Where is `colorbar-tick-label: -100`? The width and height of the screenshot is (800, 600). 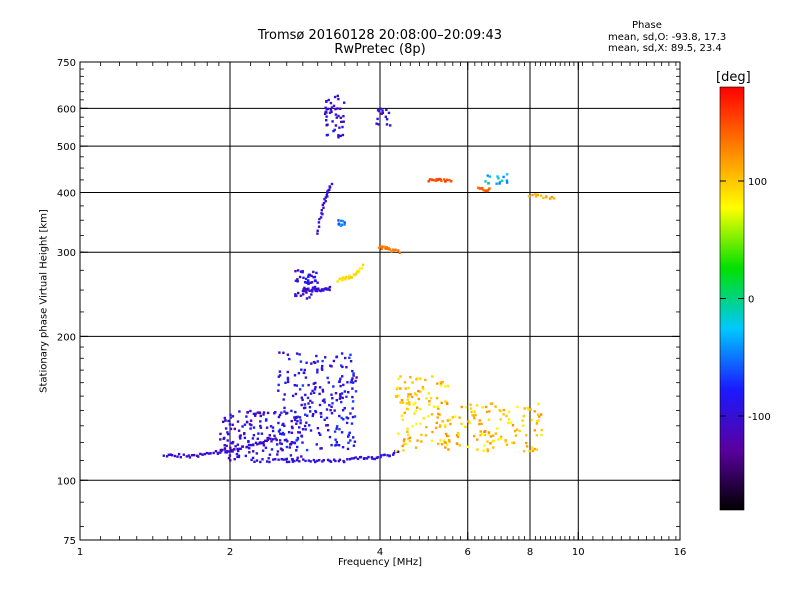 colorbar-tick-label: -100 is located at coordinates (759, 417).